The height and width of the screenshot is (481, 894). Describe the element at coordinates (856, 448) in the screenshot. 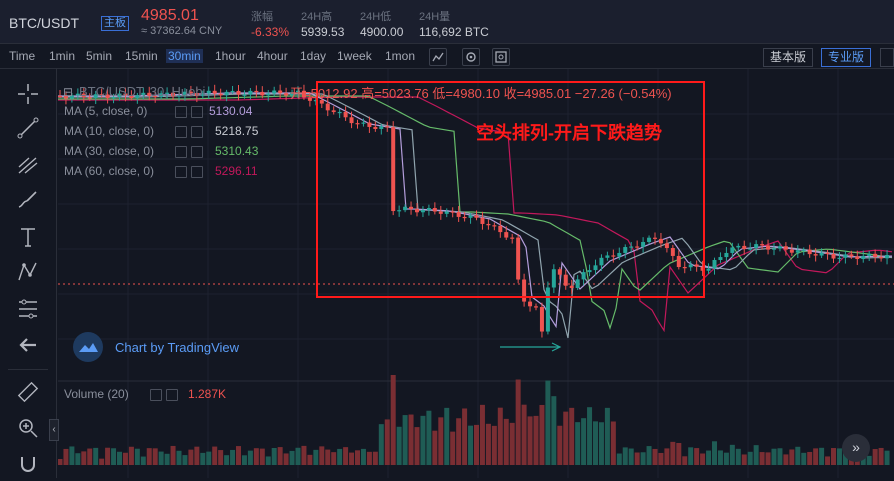

I see `scroll-to-realtime-button: »` at that location.